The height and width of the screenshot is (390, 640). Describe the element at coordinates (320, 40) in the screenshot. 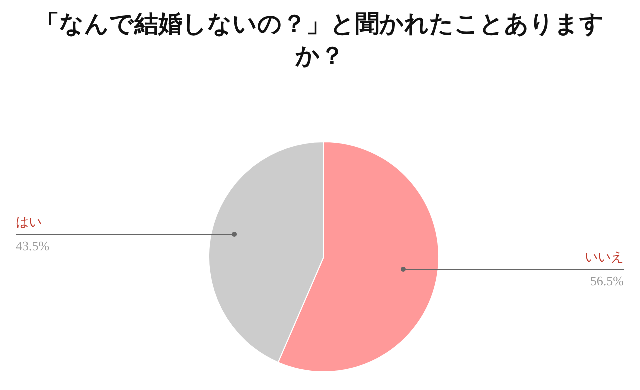

I see `chart-title: 「なんで結婚しないの？」と聞かれたことありますか？` at that location.